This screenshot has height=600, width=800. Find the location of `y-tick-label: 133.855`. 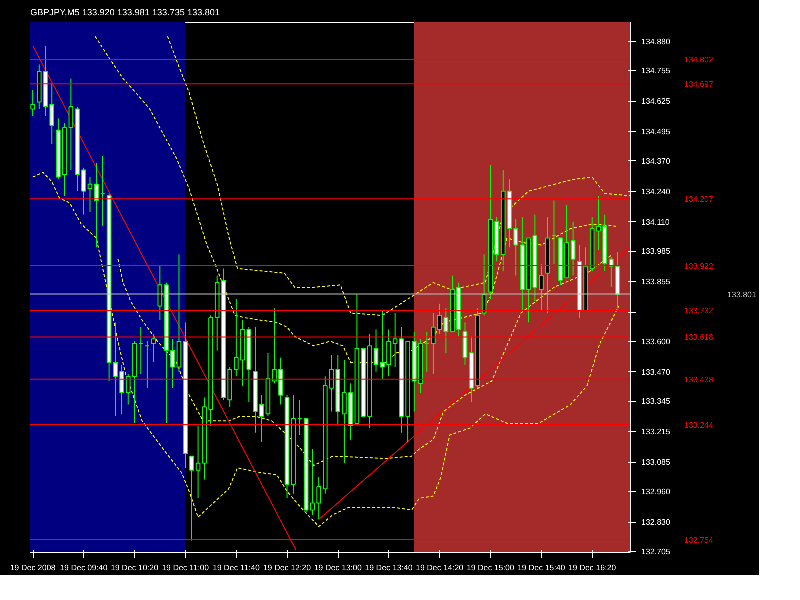

y-tick-label: 133.855 is located at coordinates (656, 282).